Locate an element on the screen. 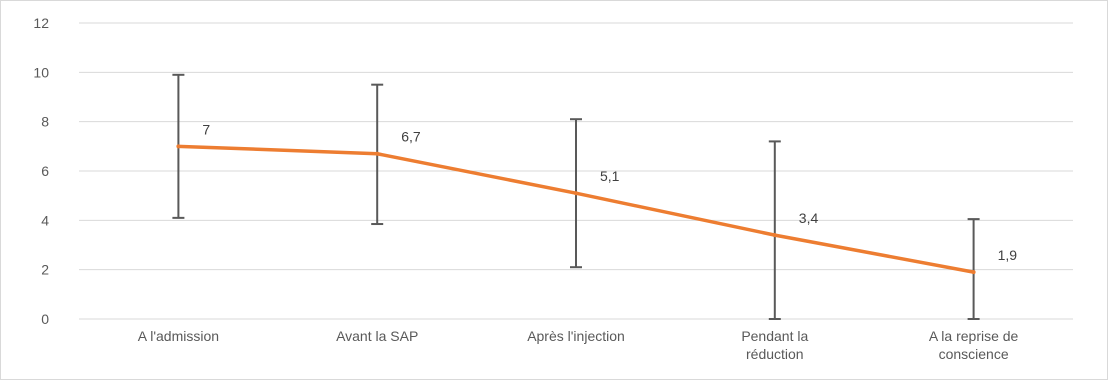 This screenshot has height=384, width=1108. x-category-line: A l'admission is located at coordinates (178, 336).